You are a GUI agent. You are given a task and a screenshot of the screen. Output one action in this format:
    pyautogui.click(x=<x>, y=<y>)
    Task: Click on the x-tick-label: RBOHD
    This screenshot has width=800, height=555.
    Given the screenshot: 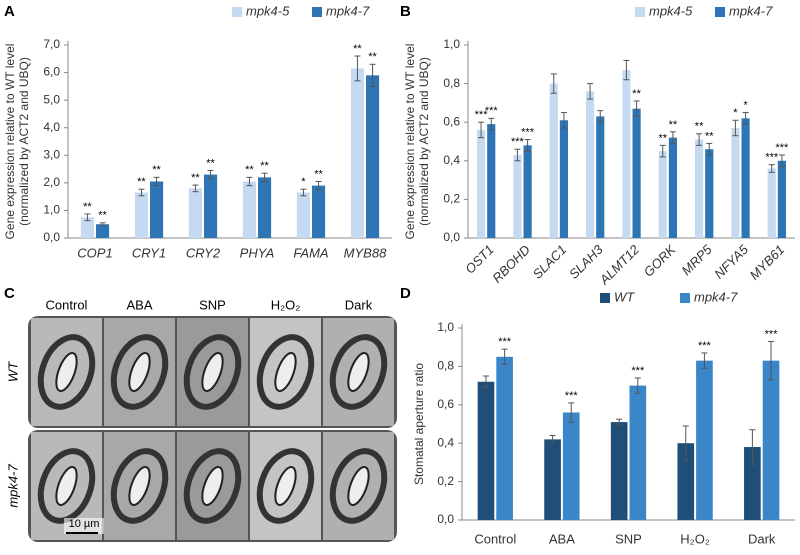 What is the action you would take?
    pyautogui.click(x=511, y=264)
    